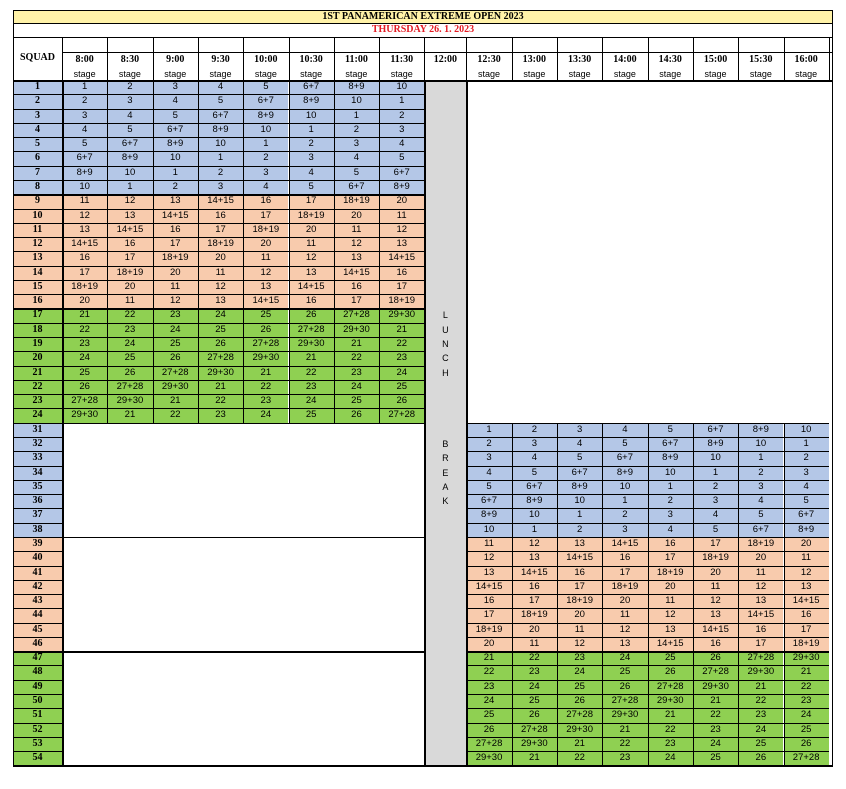 Image resolution: width=846 pixels, height=789 pixels. I want to click on squad-number: 14, so click(37, 272).